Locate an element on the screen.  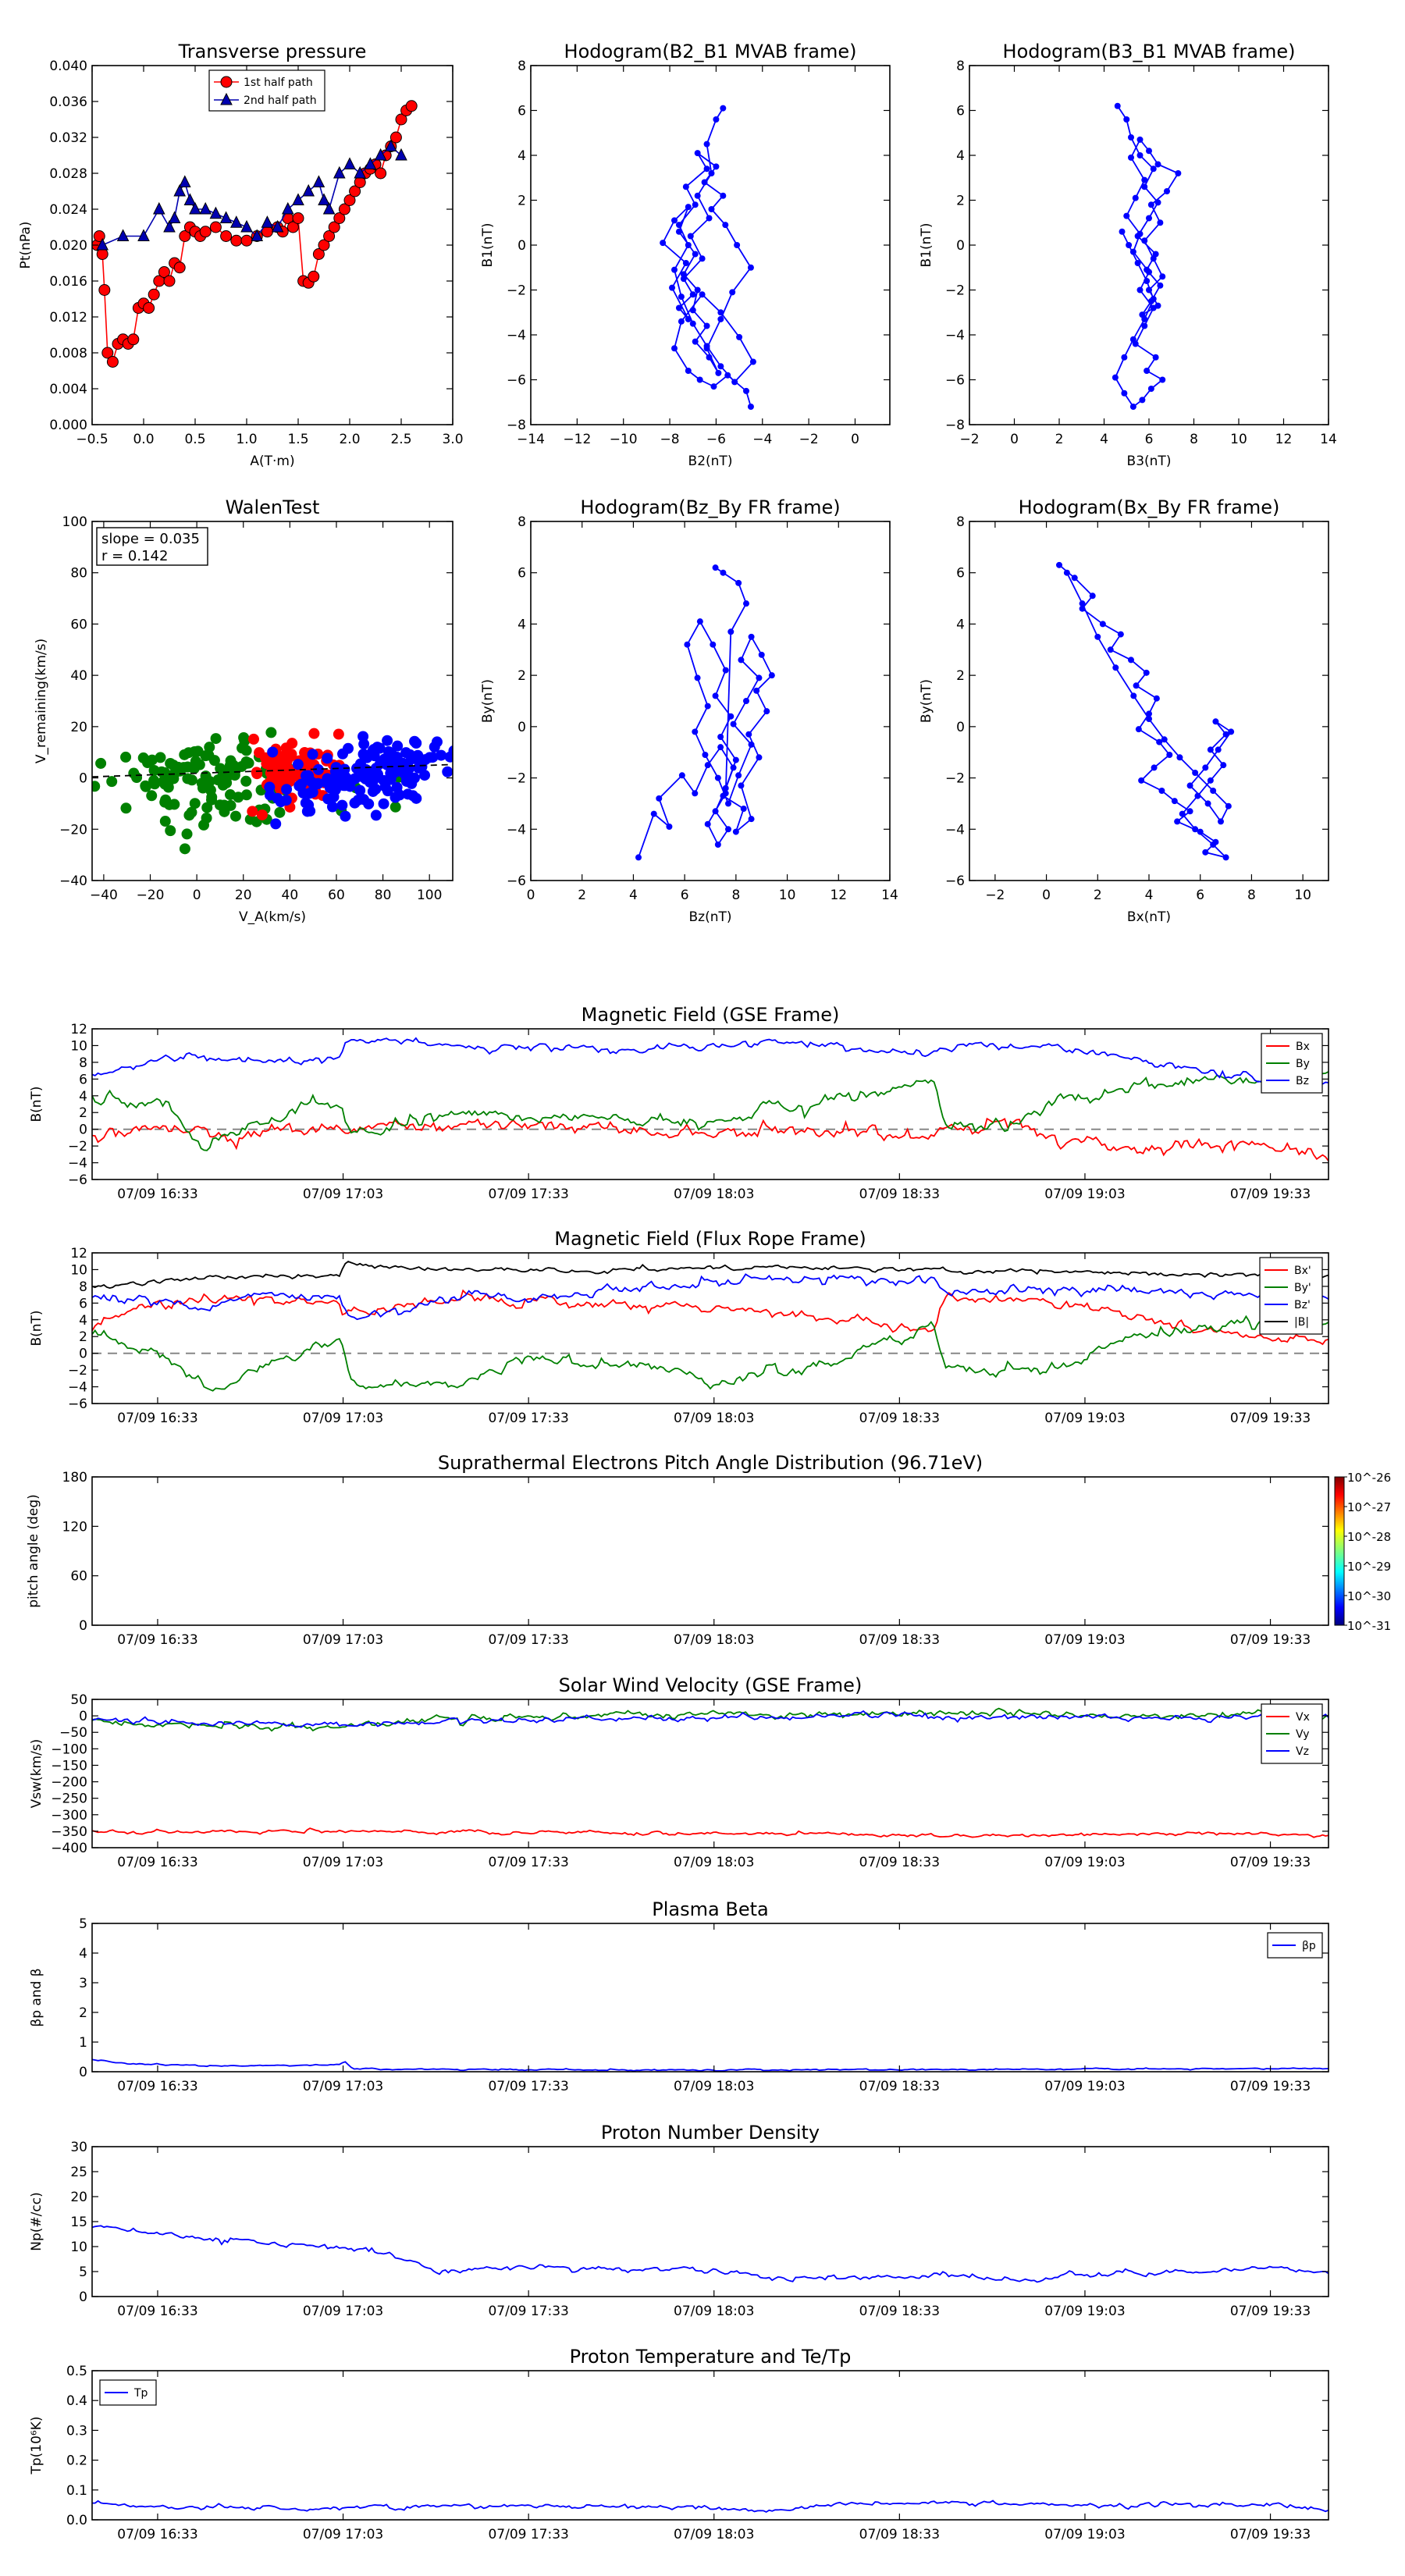
transverse-pressure-legend-label-2: 2nd half path is located at coordinates (280, 100).